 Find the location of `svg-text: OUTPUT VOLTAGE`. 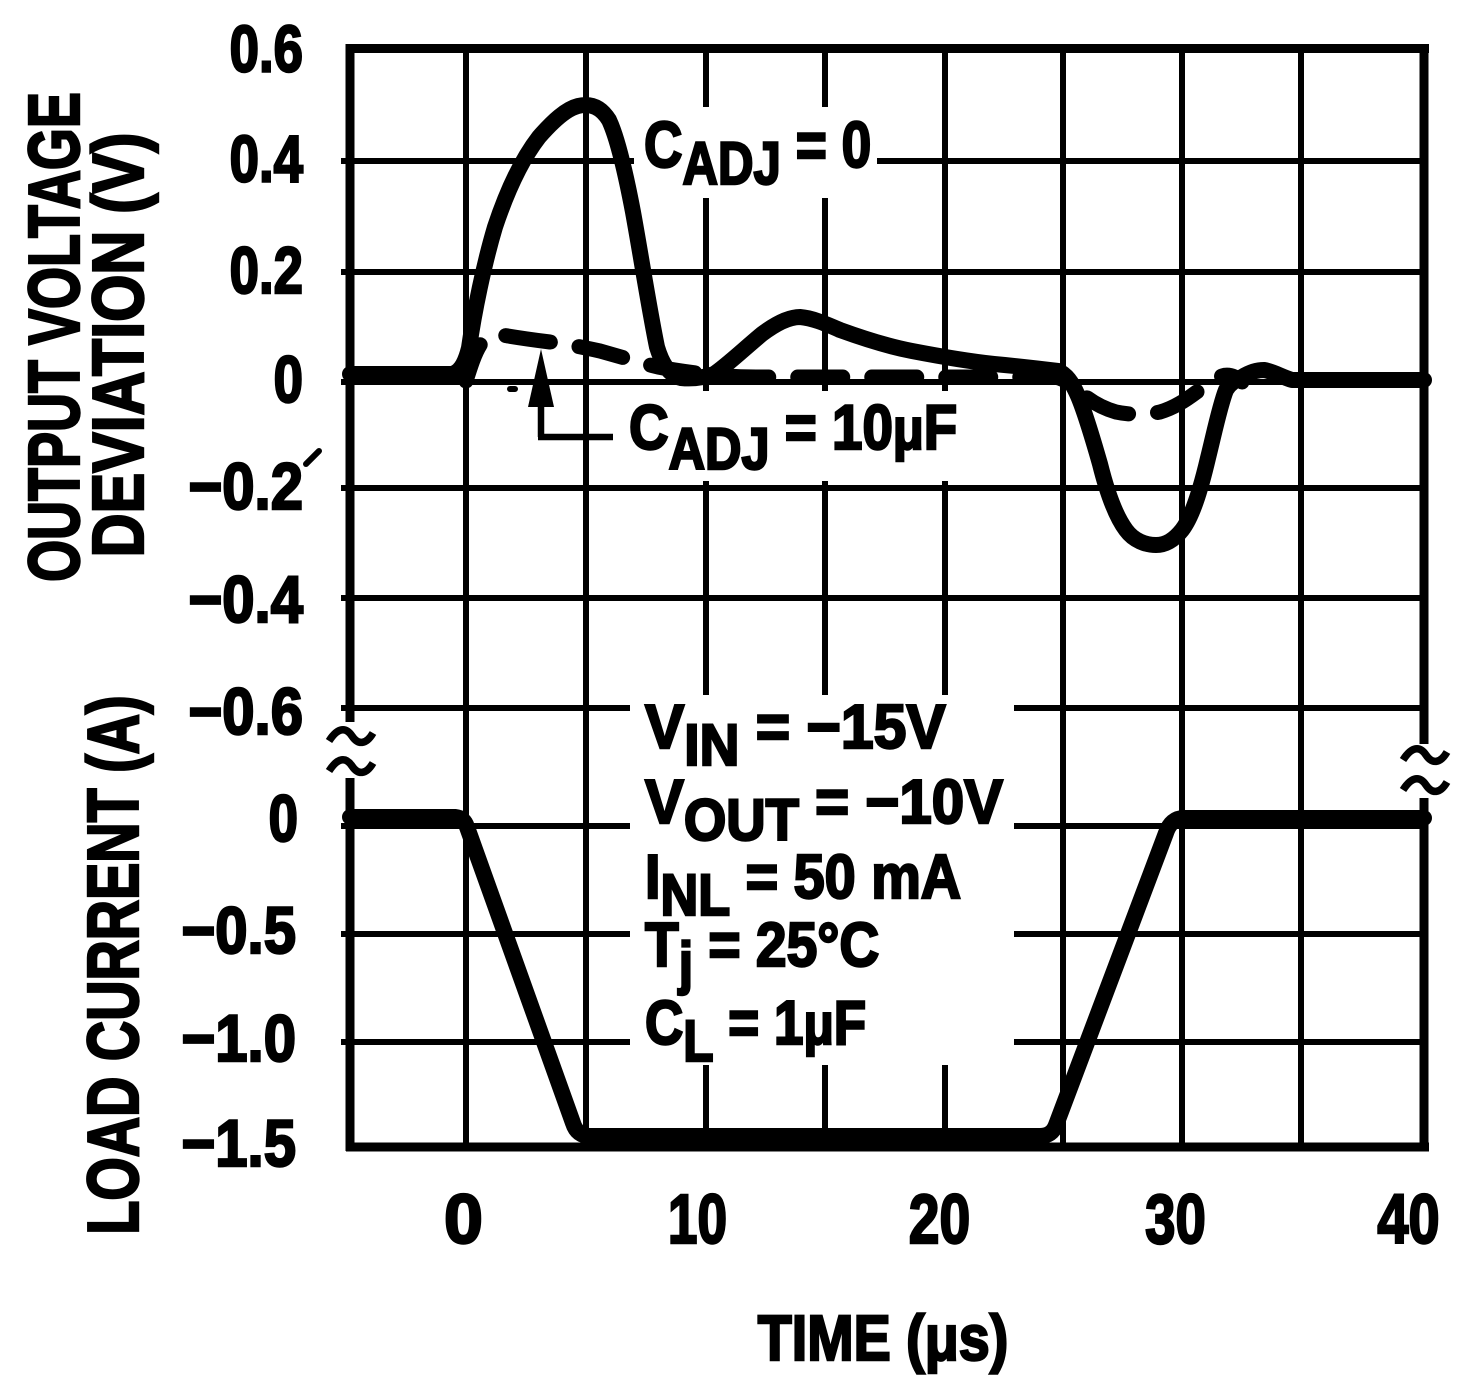

svg-text: OUTPUT VOLTAGE is located at coordinates (55, 337).